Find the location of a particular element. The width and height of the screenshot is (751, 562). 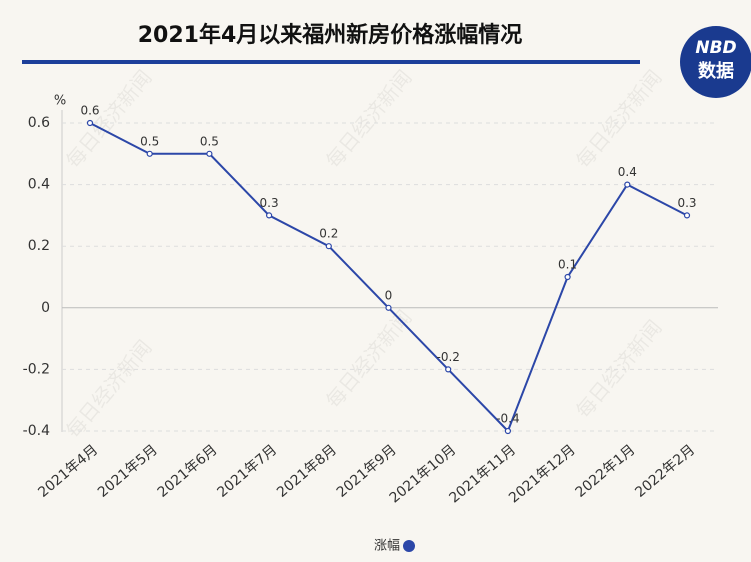

y-unit: % is located at coordinates (60, 101).